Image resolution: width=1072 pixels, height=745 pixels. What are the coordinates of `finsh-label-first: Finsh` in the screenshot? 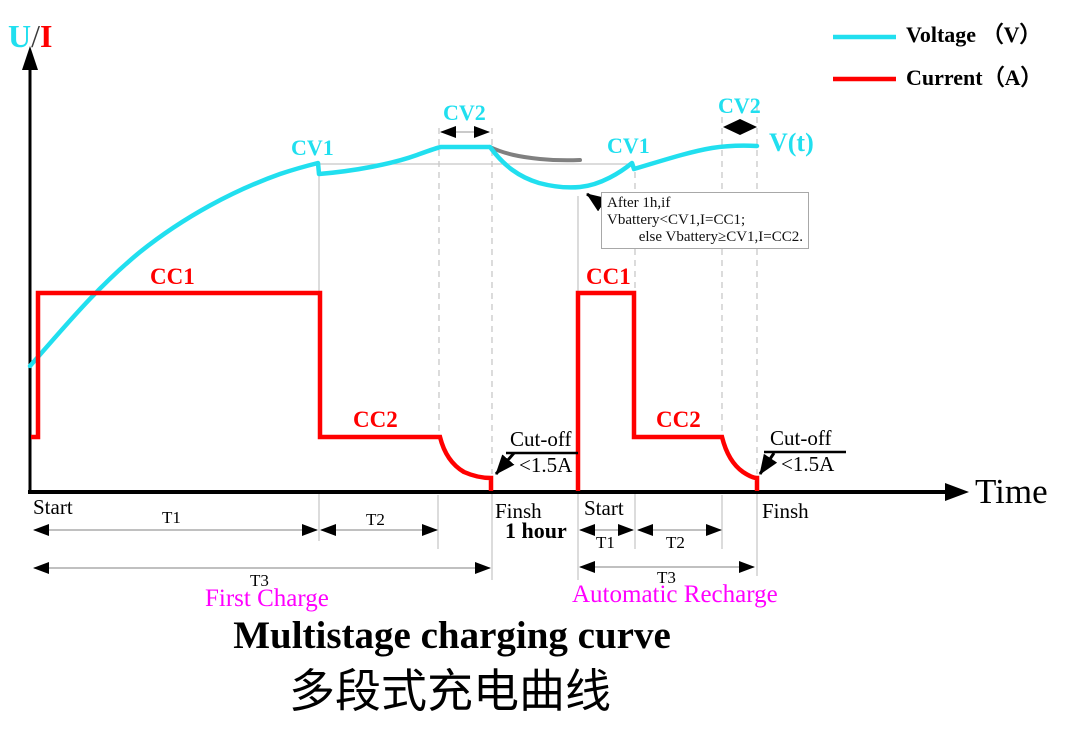 It's located at (518, 511).